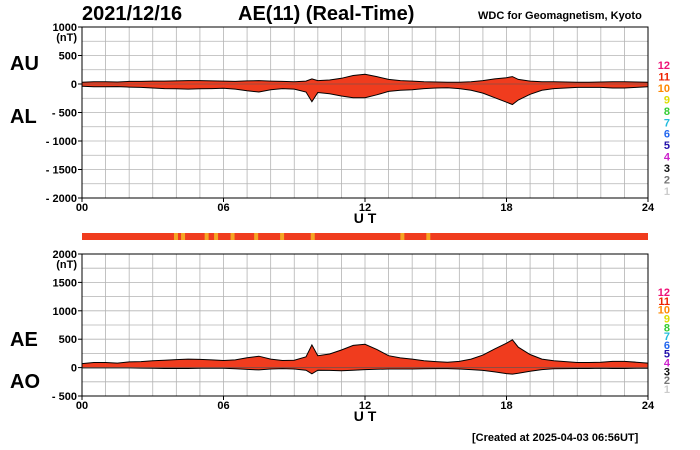 The width and height of the screenshot is (700, 450). Describe the element at coordinates (65, 255) in the screenshot. I see `y-tick-label: 2000` at that location.